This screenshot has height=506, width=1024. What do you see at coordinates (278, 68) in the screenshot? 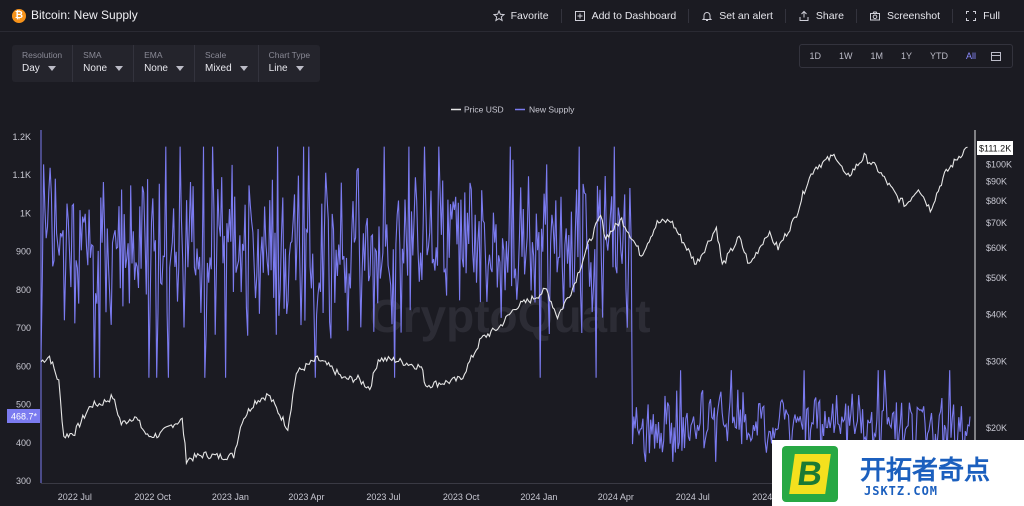
I see `chart-type-value: Line` at bounding box center [278, 68].